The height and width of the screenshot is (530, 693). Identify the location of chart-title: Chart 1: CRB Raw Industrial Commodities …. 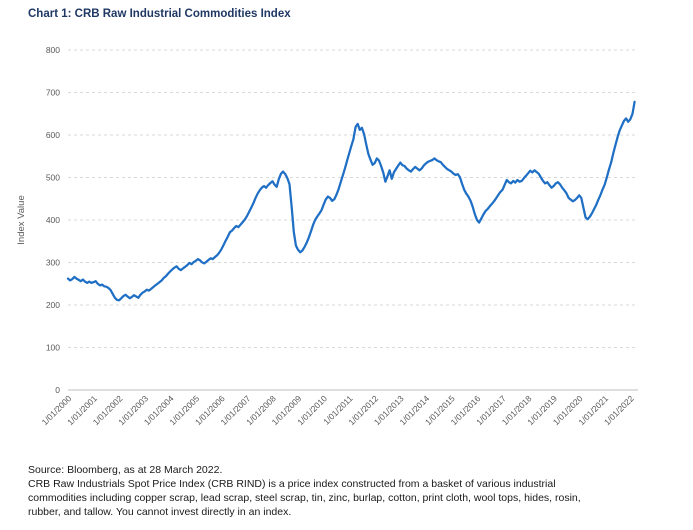
(159, 14).